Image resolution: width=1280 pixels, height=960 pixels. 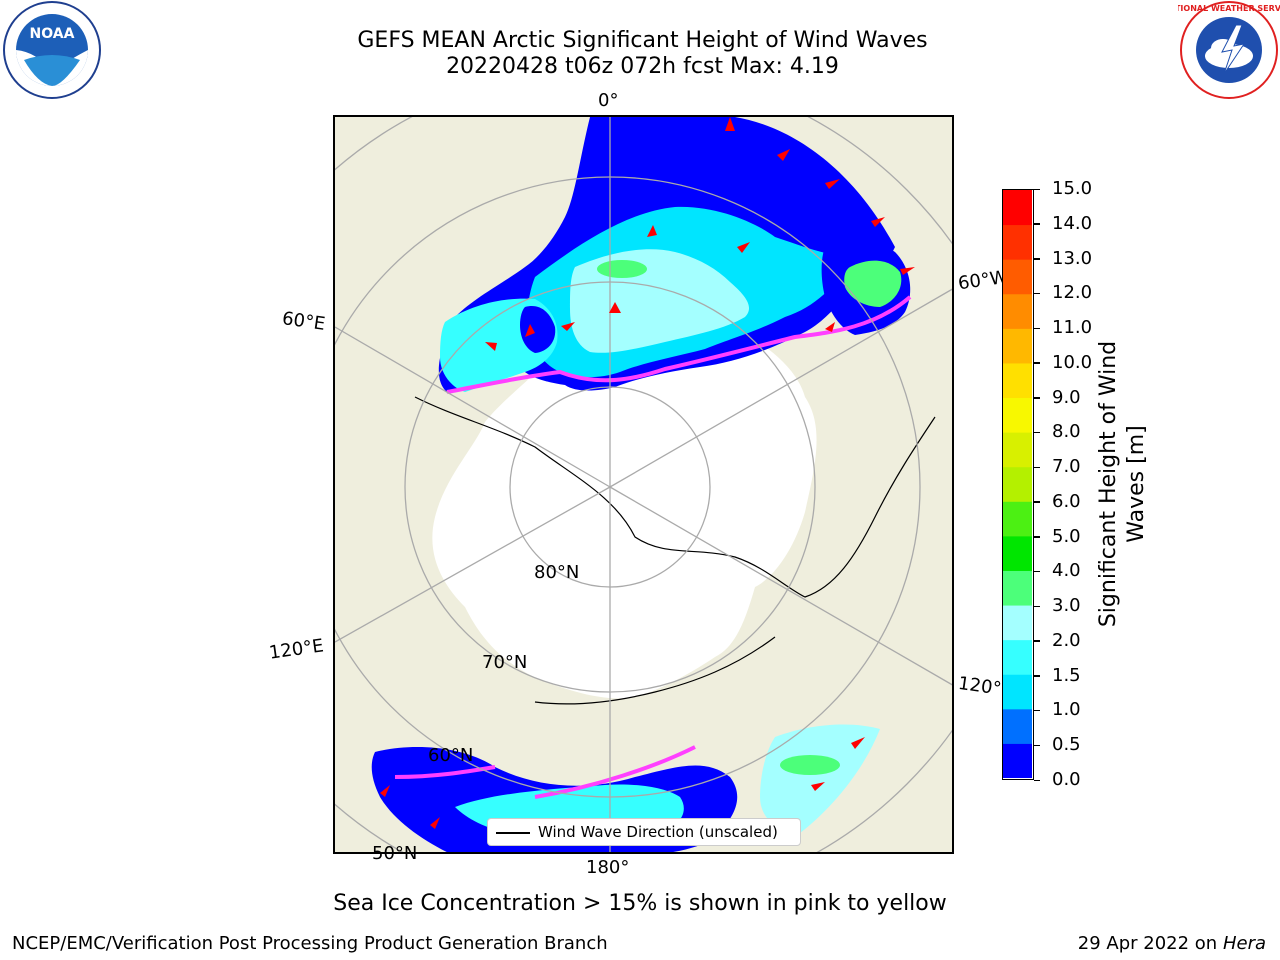 What do you see at coordinates (1066, 779) in the screenshot?
I see `colorbar-tick-label: 0.0` at bounding box center [1066, 779].